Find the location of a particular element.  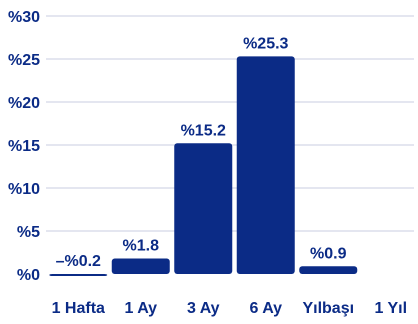

x-category-label: Yılbaşı is located at coordinates (328, 308).